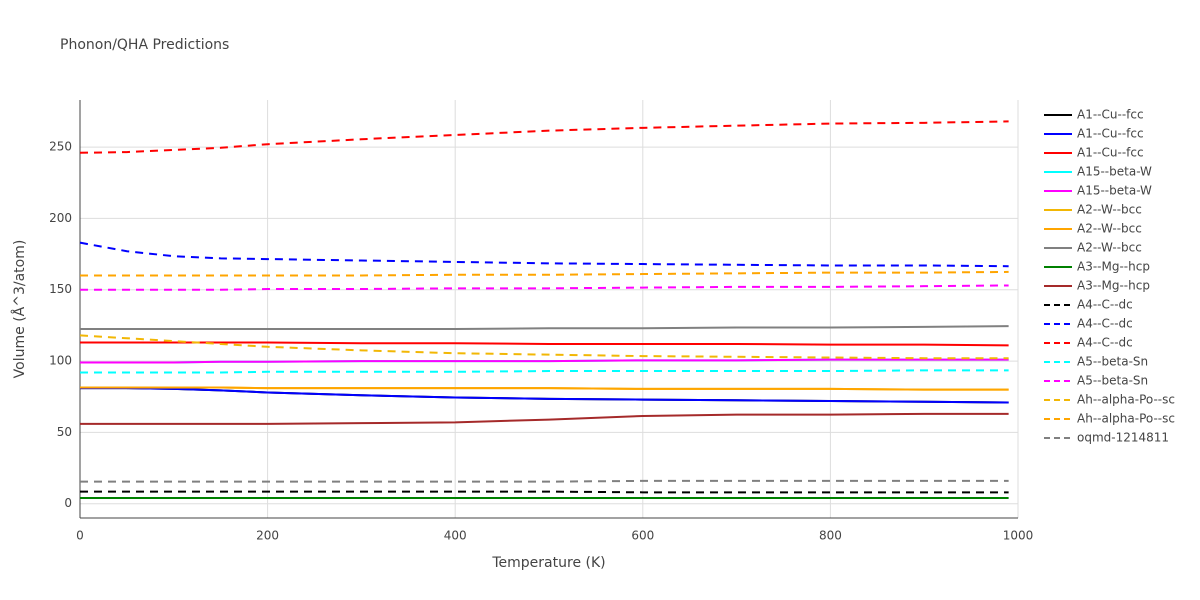  I want to click on x-tick-label: 800, so click(830, 536).